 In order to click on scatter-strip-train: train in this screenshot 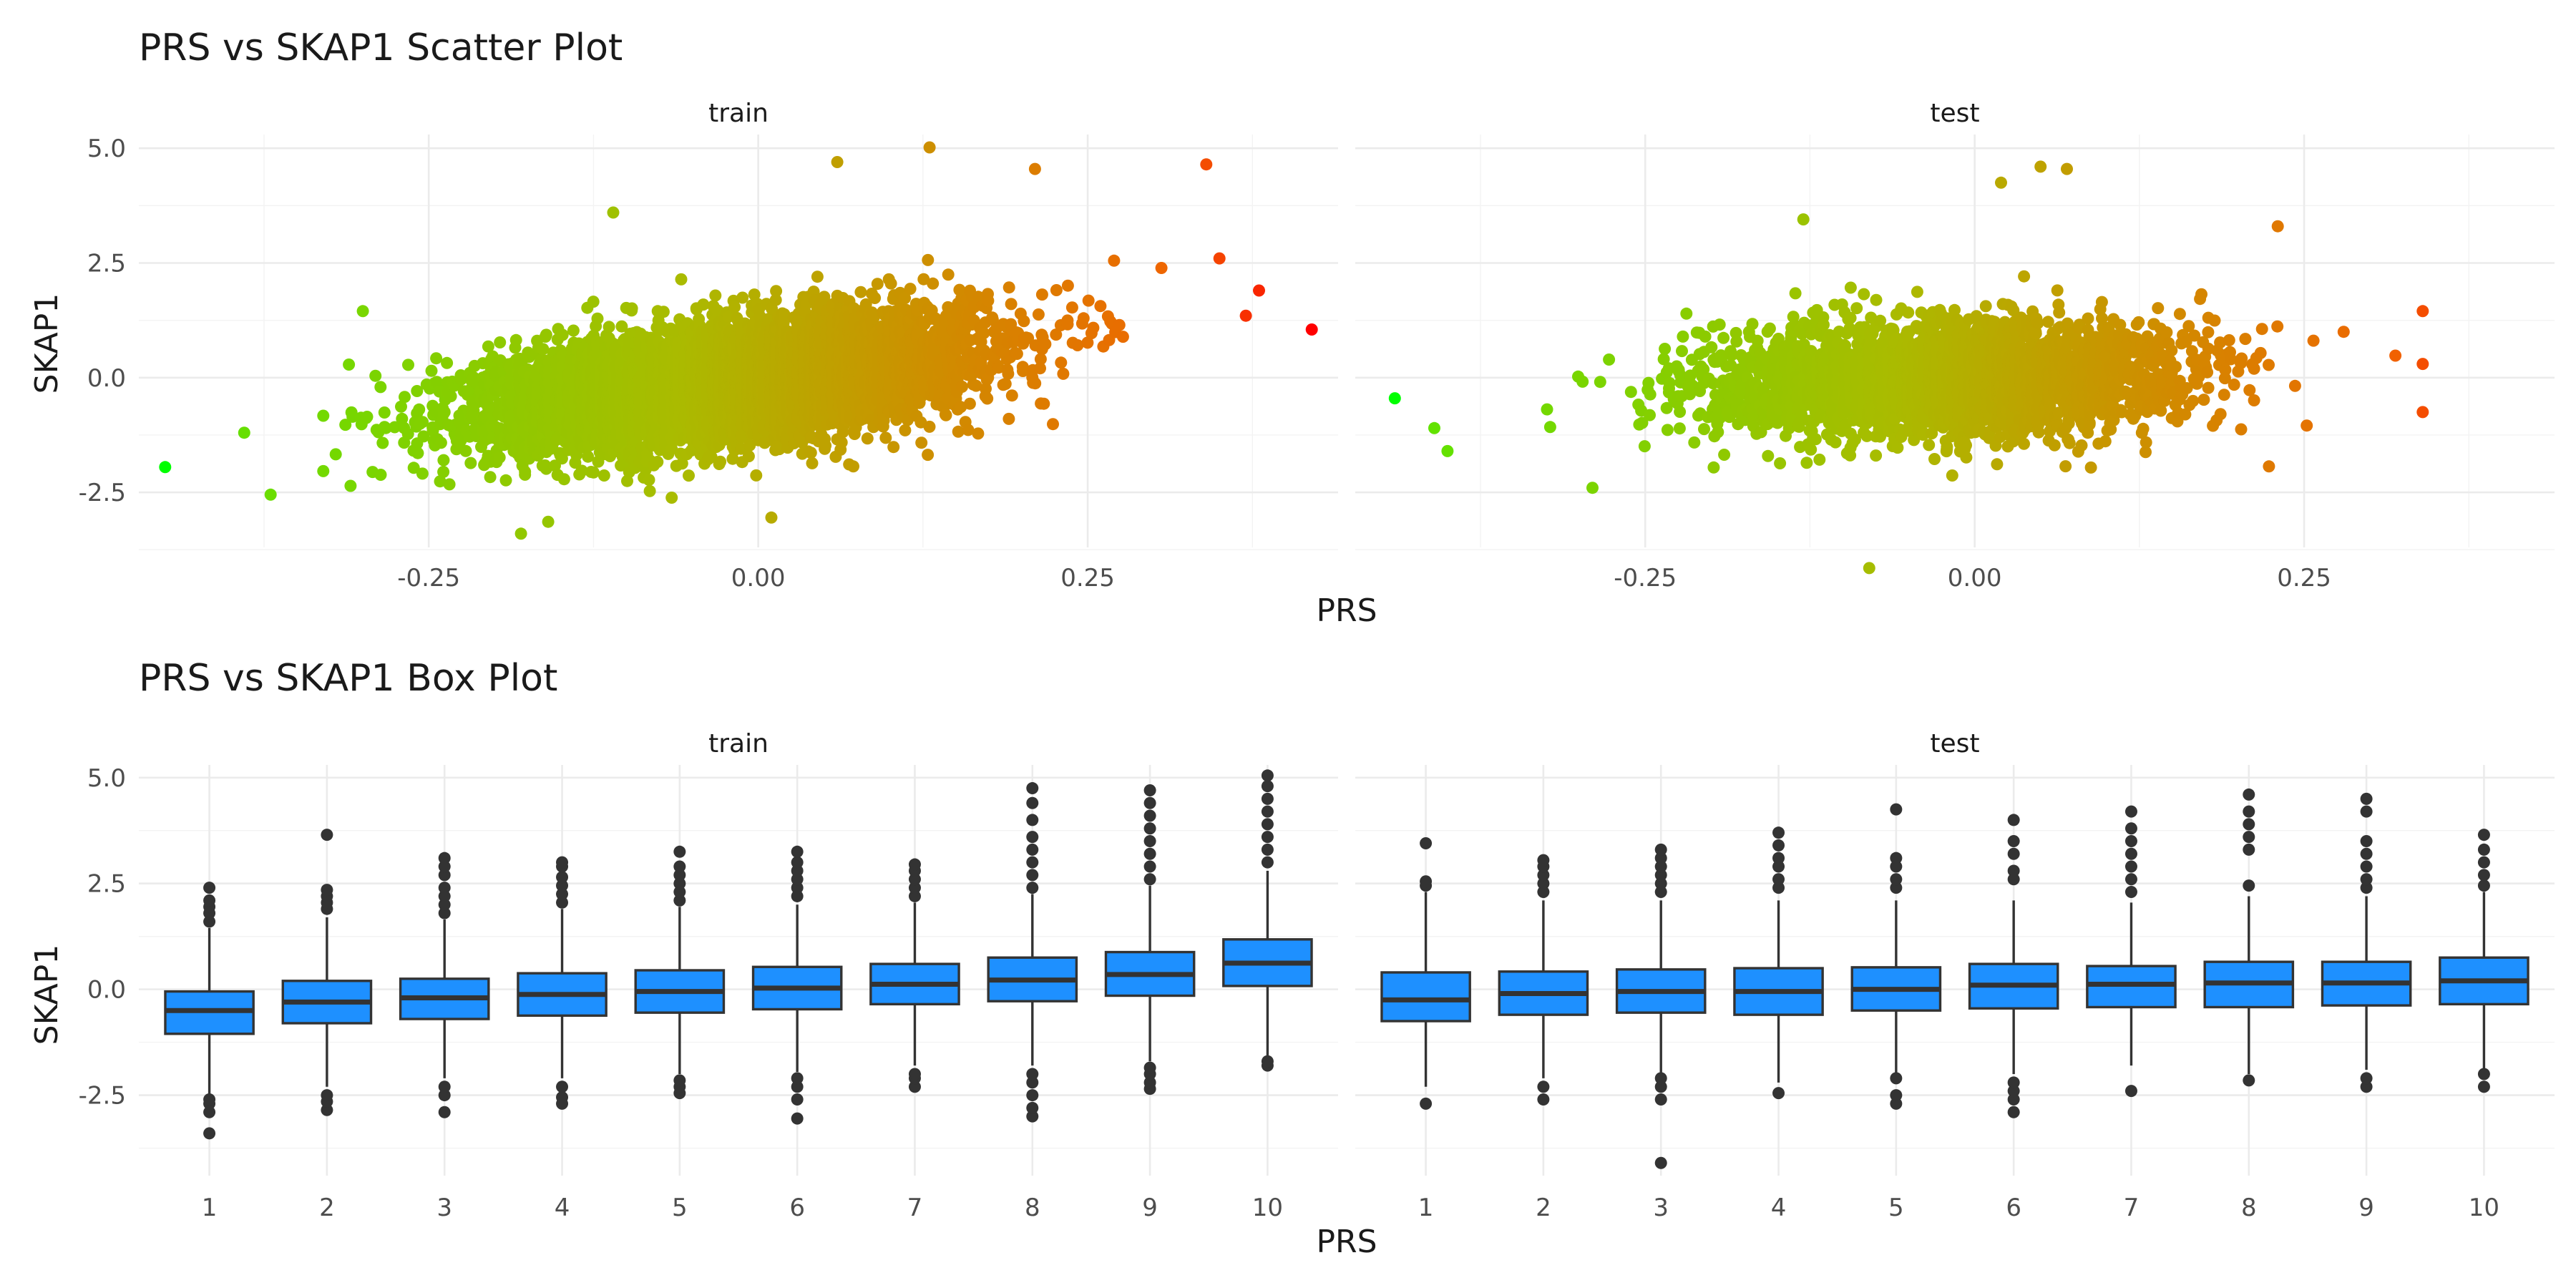, I will do `click(738, 113)`.